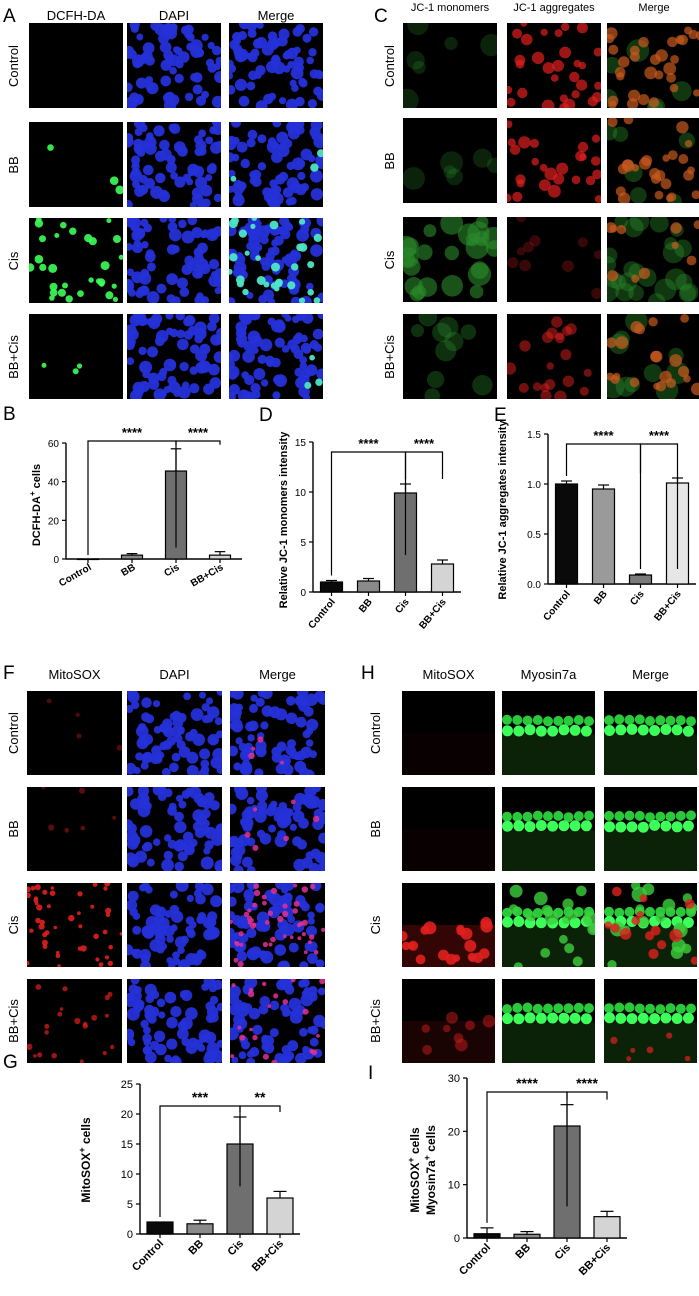 The height and width of the screenshot is (1296, 699). I want to click on chart-E-sig-label: ****, so click(659, 435).